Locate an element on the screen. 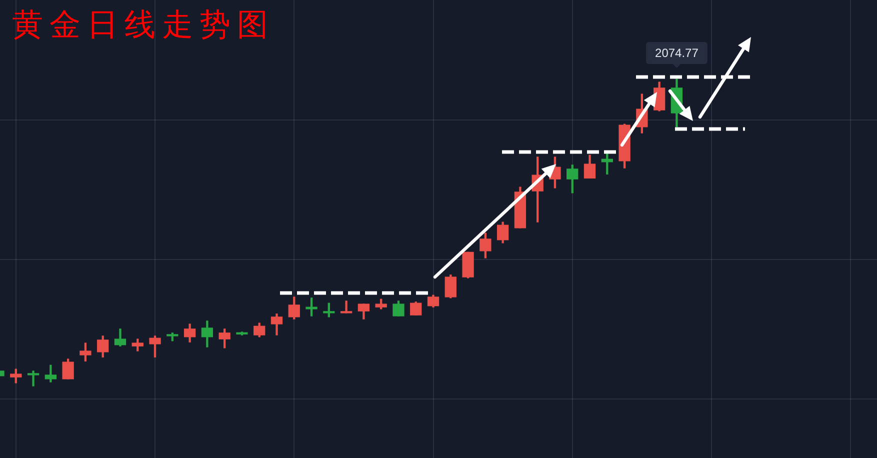  text: 2074.77 is located at coordinates (677, 53).